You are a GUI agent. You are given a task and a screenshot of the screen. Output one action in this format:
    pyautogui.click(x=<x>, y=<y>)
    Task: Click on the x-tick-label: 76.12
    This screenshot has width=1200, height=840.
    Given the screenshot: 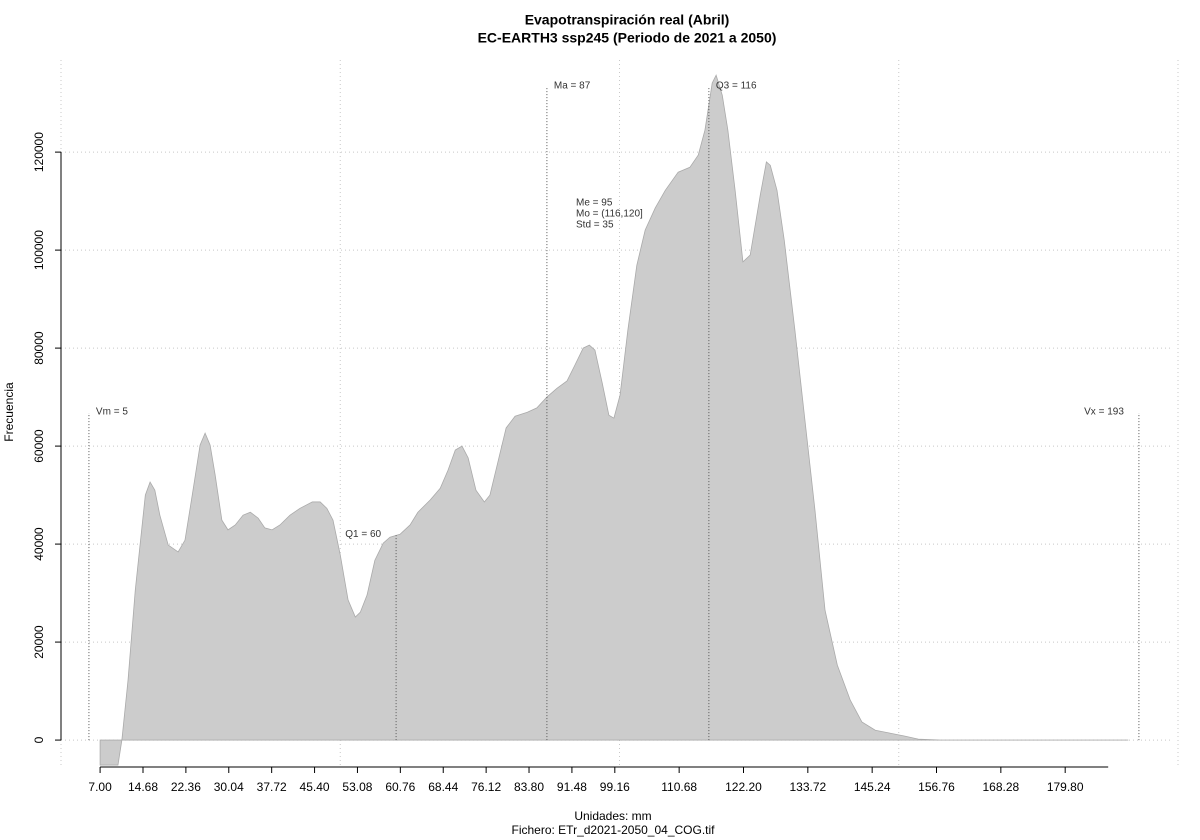 What is the action you would take?
    pyautogui.click(x=486, y=787)
    